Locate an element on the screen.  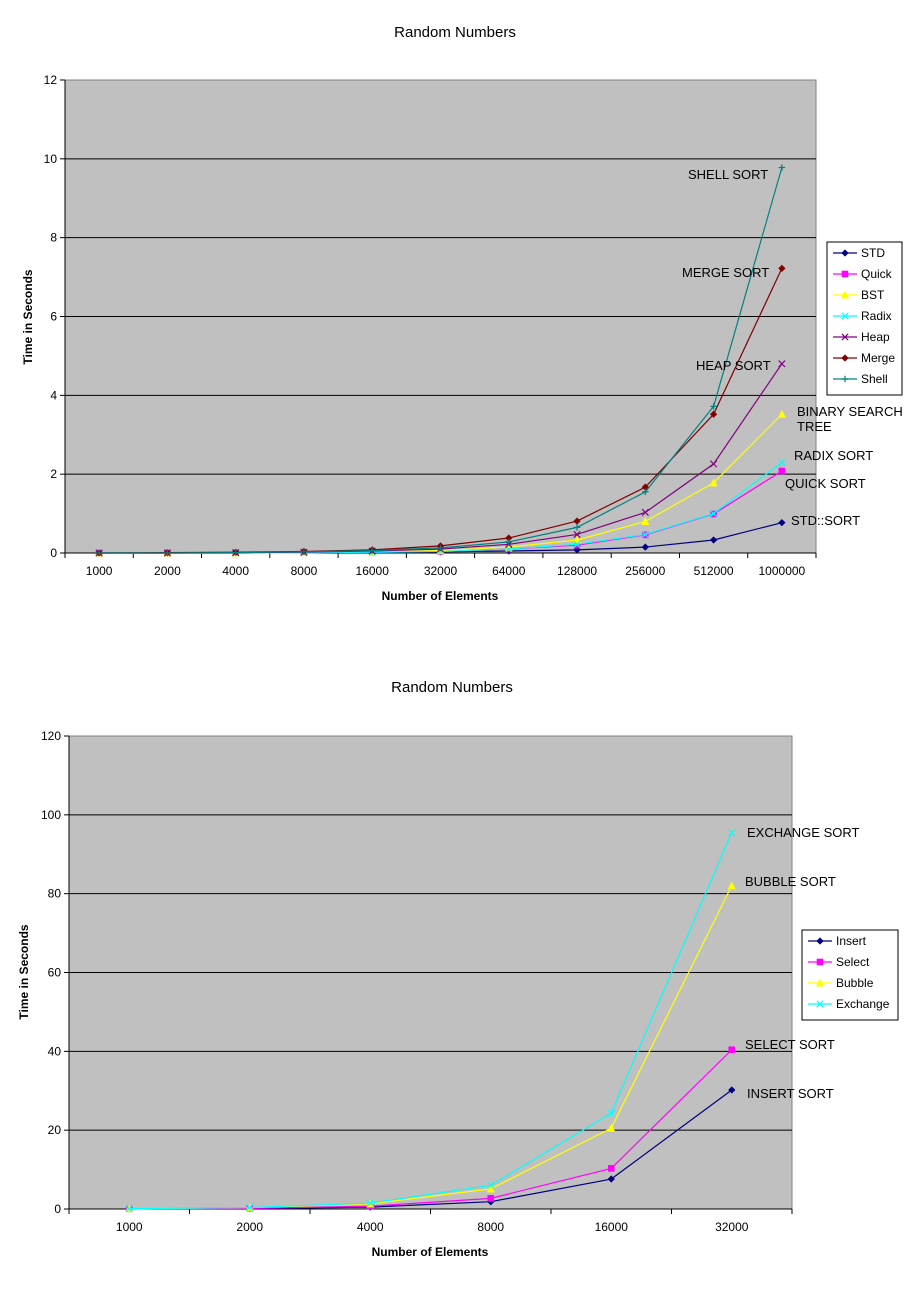
y-tick-label: 40 is located at coordinates (55, 1051).